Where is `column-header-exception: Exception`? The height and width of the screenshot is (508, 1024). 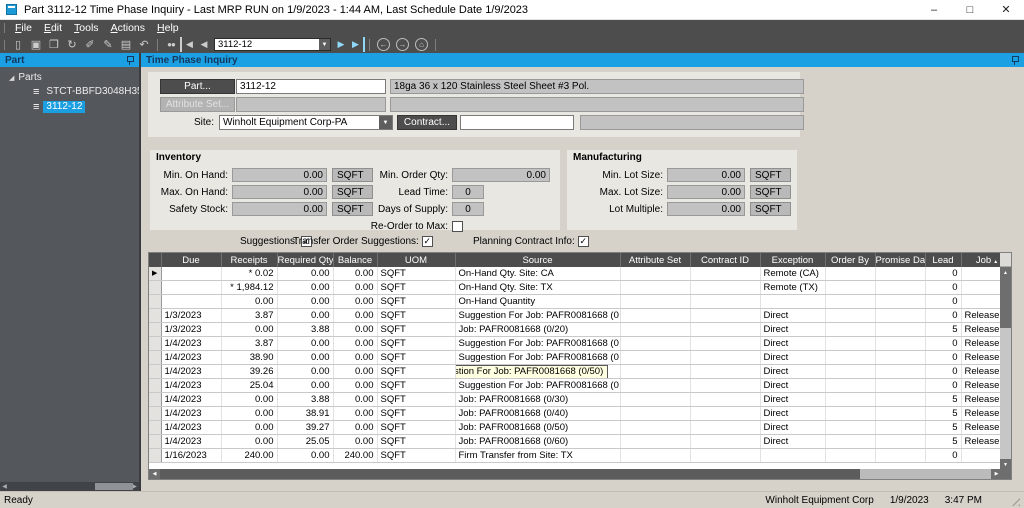 column-header-exception: Exception is located at coordinates (793, 260).